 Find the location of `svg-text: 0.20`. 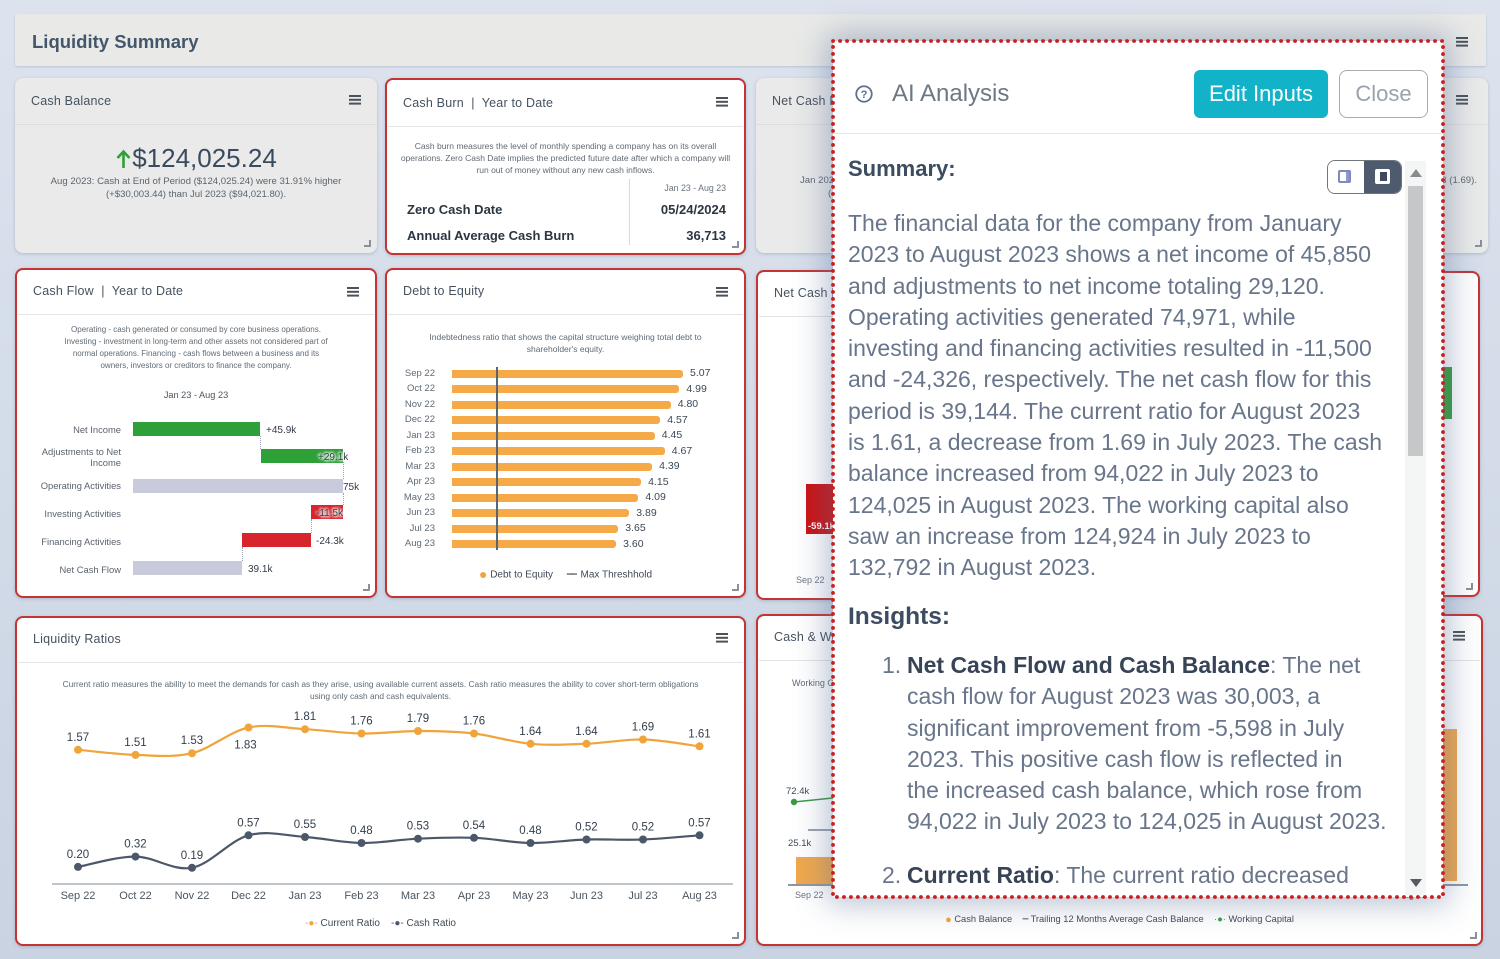

svg-text: 0.20 is located at coordinates (78, 855).